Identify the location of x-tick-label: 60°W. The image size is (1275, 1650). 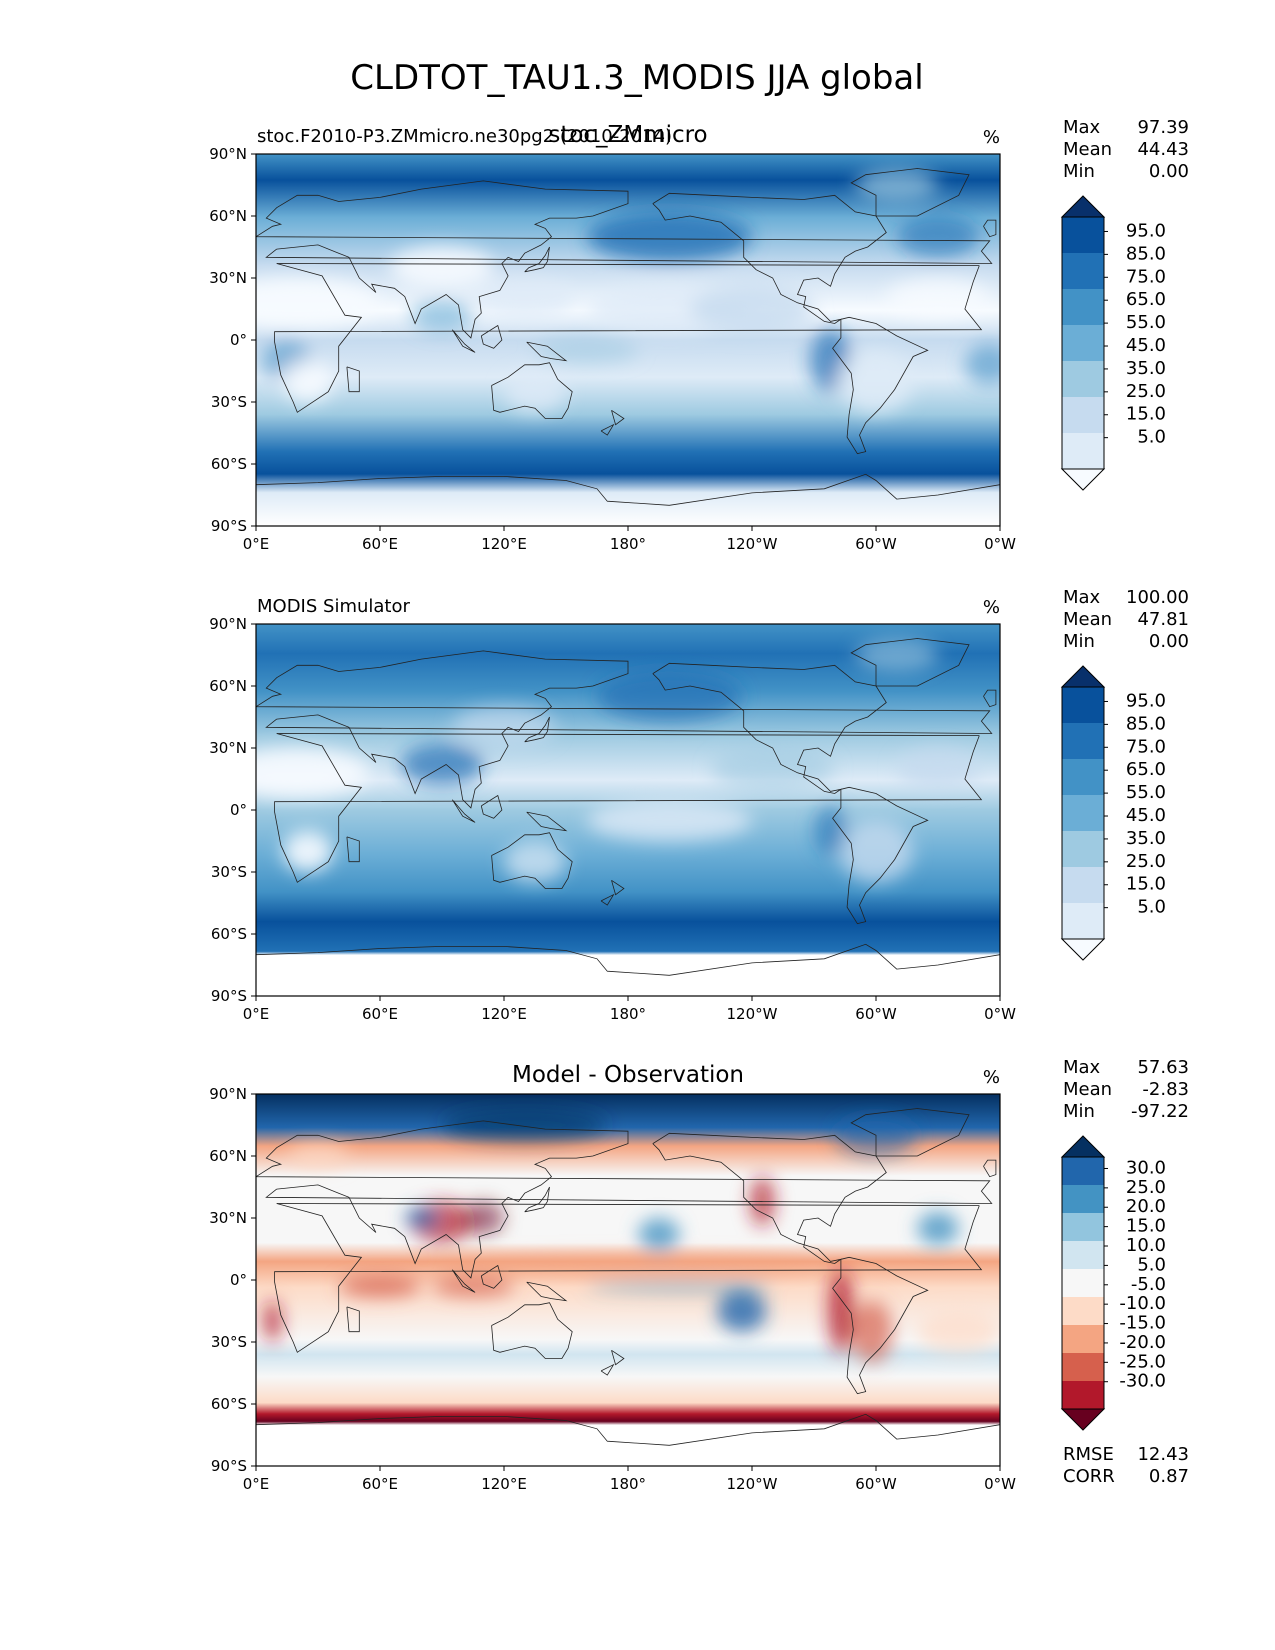
(876, 1484).